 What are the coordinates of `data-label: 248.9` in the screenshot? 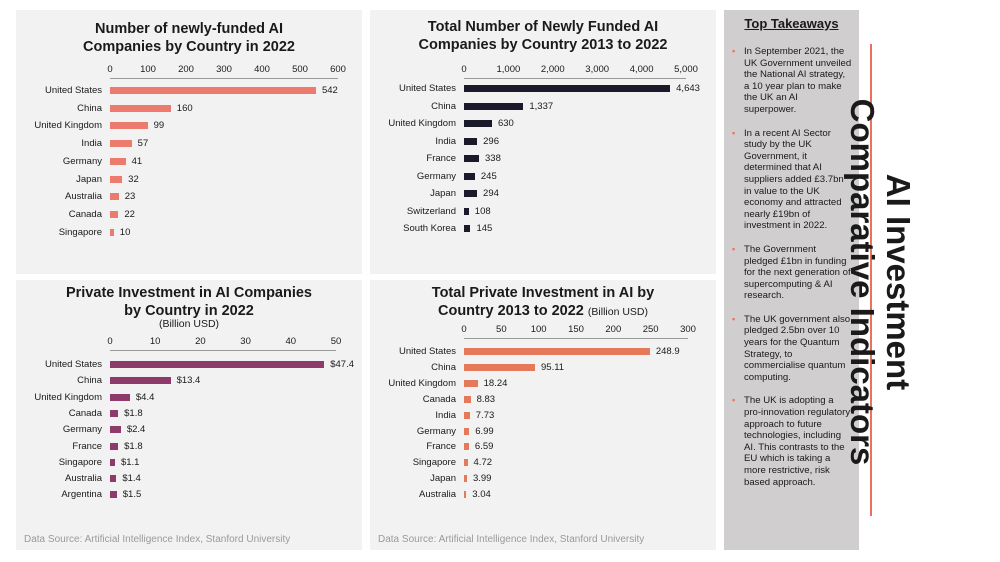 It's located at (667, 351).